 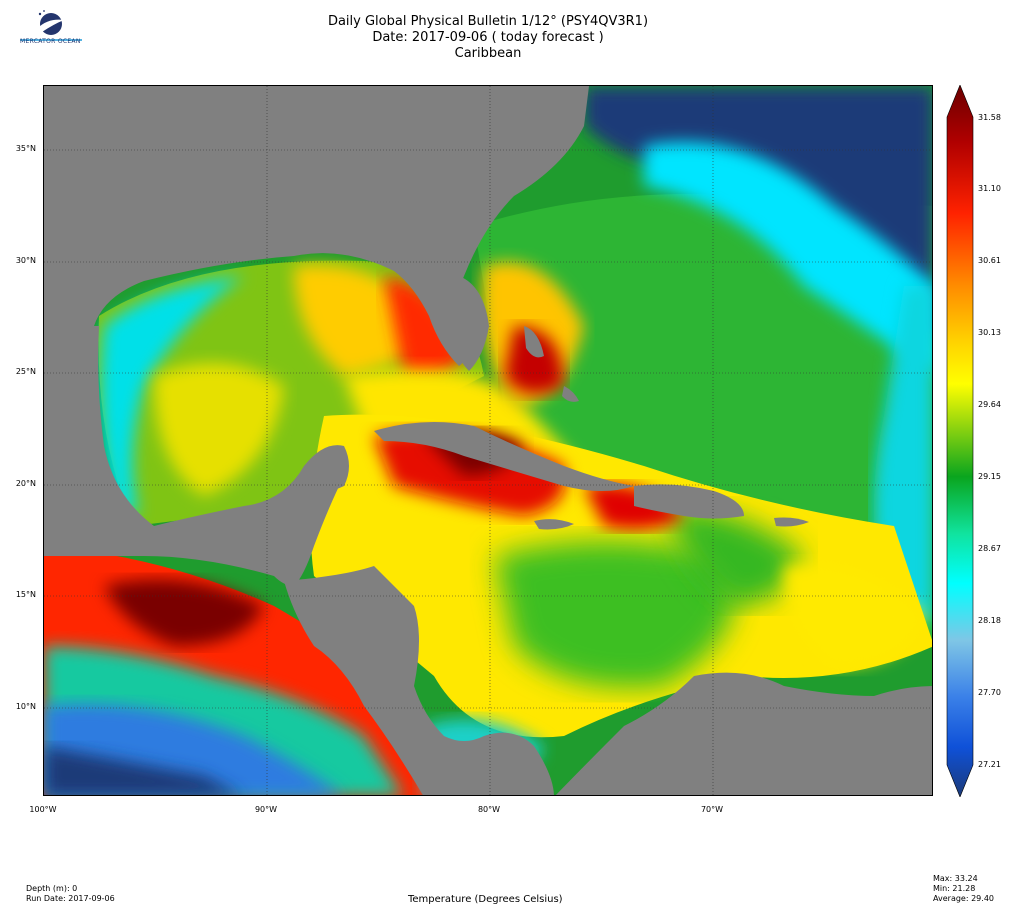 What do you see at coordinates (989, 117) in the screenshot?
I see `colorbar-label: 31.58` at bounding box center [989, 117].